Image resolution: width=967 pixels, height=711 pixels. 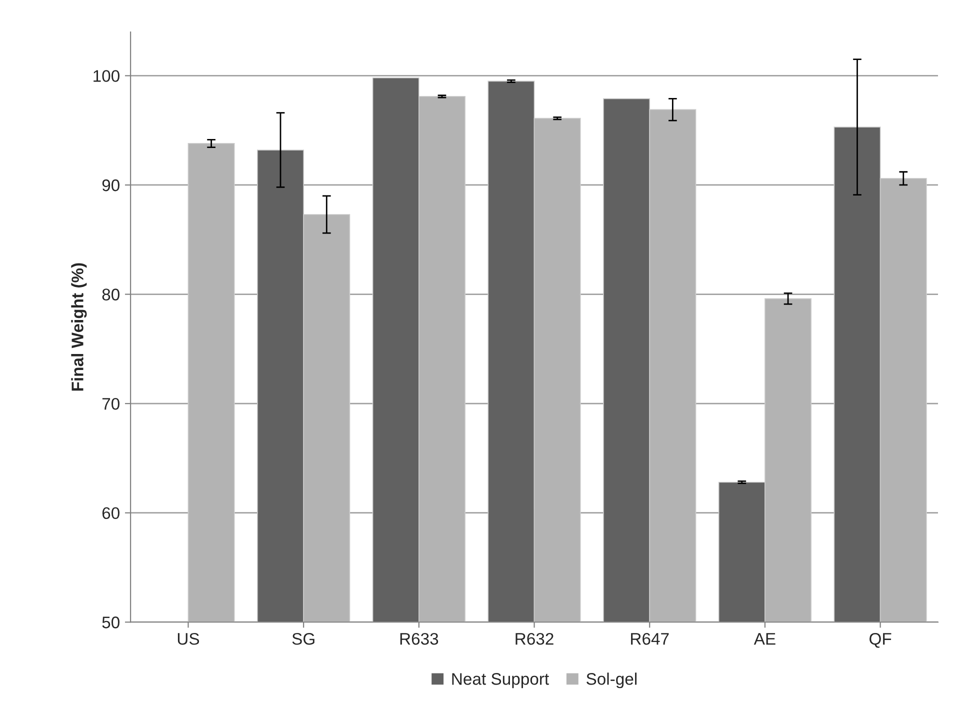 I want to click on y-axis-title: Final Weight (%), so click(x=79, y=327).